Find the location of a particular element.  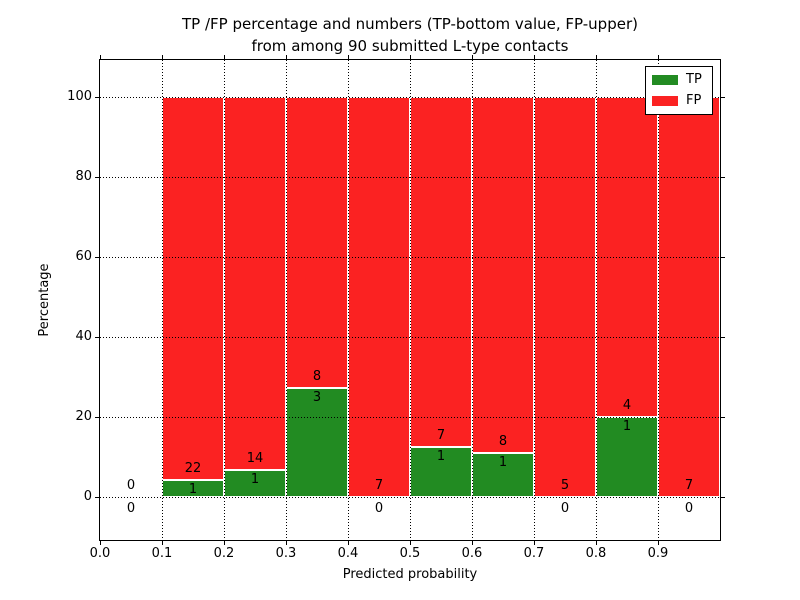

x-tick-label: 0.5 is located at coordinates (410, 553).